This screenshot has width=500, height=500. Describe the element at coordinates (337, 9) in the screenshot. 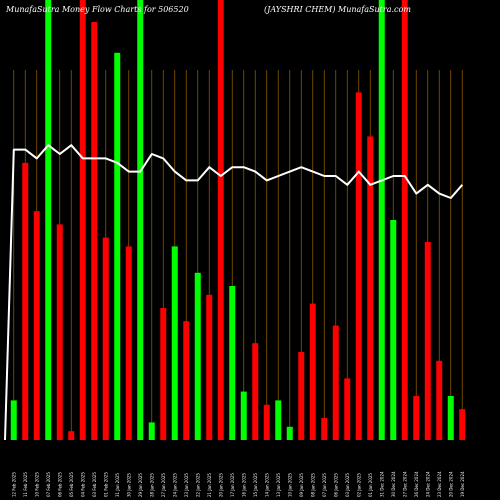

I see `chart-title-right: (JAYSHRI CHEM) MunafaSutra.com` at that location.